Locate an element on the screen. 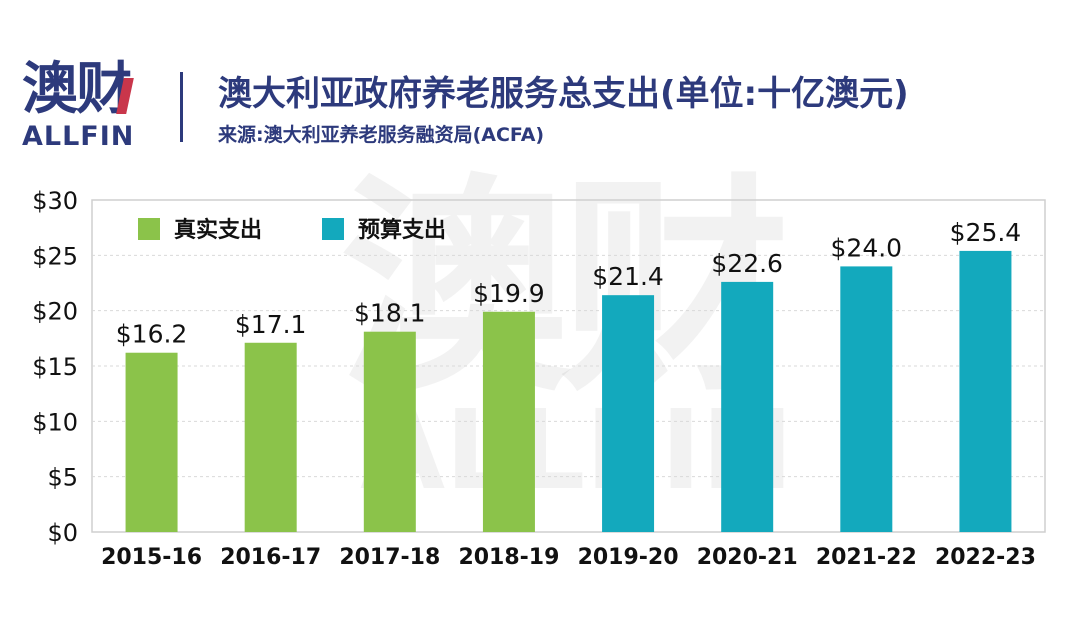  bar-value-label: $22.6 is located at coordinates (747, 263).